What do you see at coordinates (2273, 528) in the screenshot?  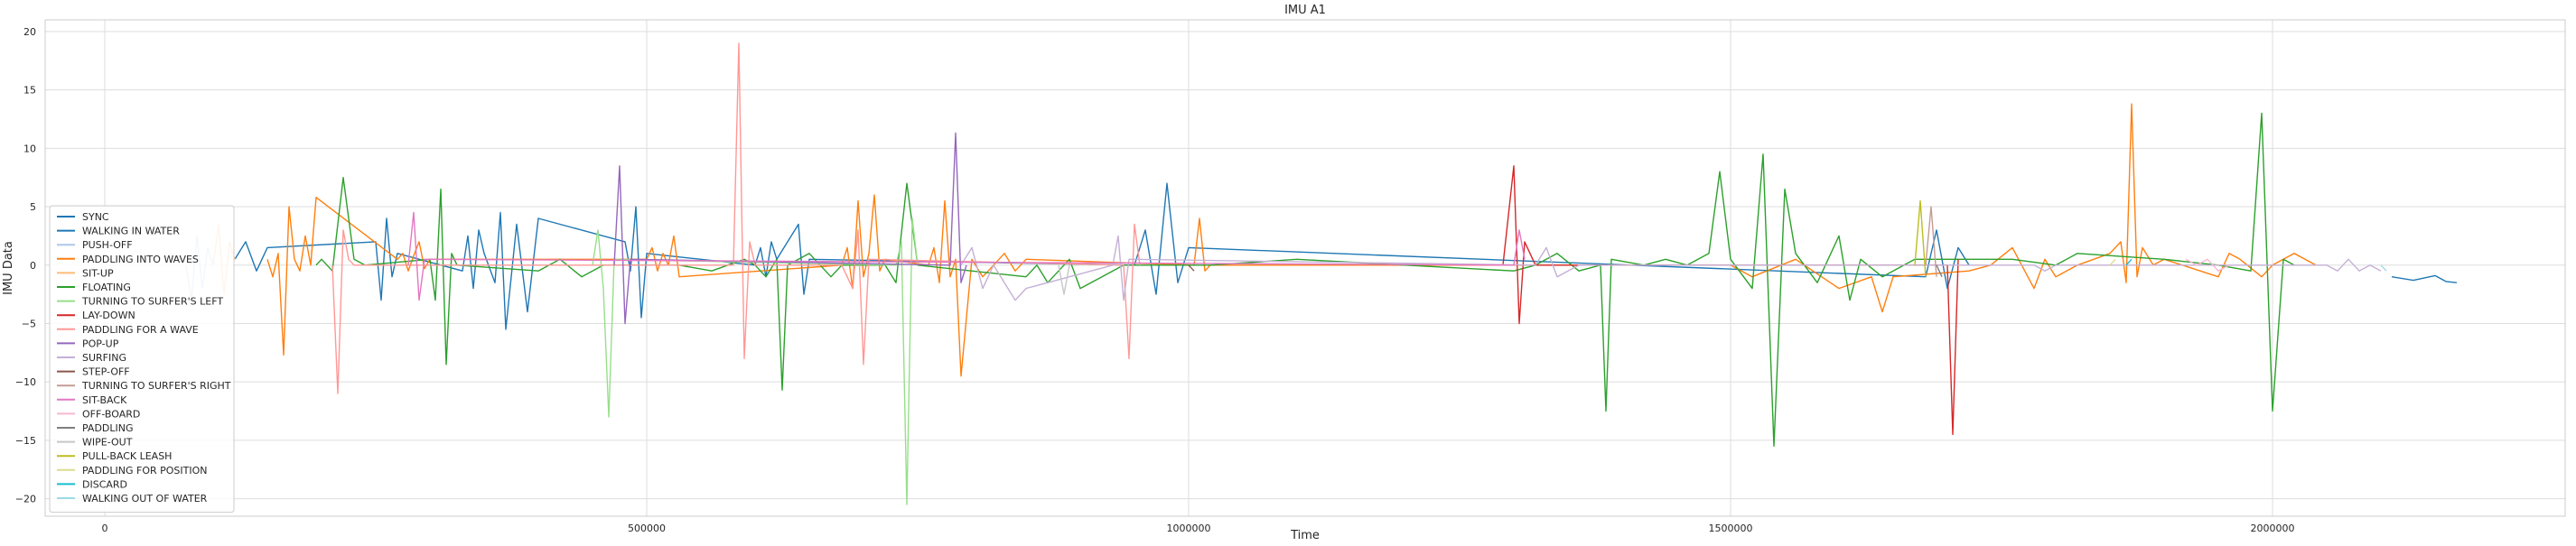 I see `x-tick-label: 2000000` at bounding box center [2273, 528].